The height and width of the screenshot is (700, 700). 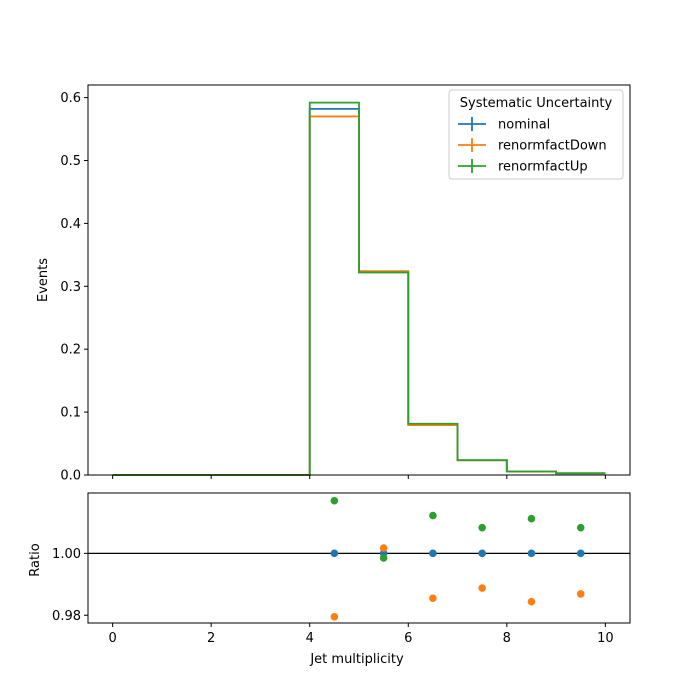 What do you see at coordinates (408, 638) in the screenshot?
I see `bottom-x-tick-label: 6` at bounding box center [408, 638].